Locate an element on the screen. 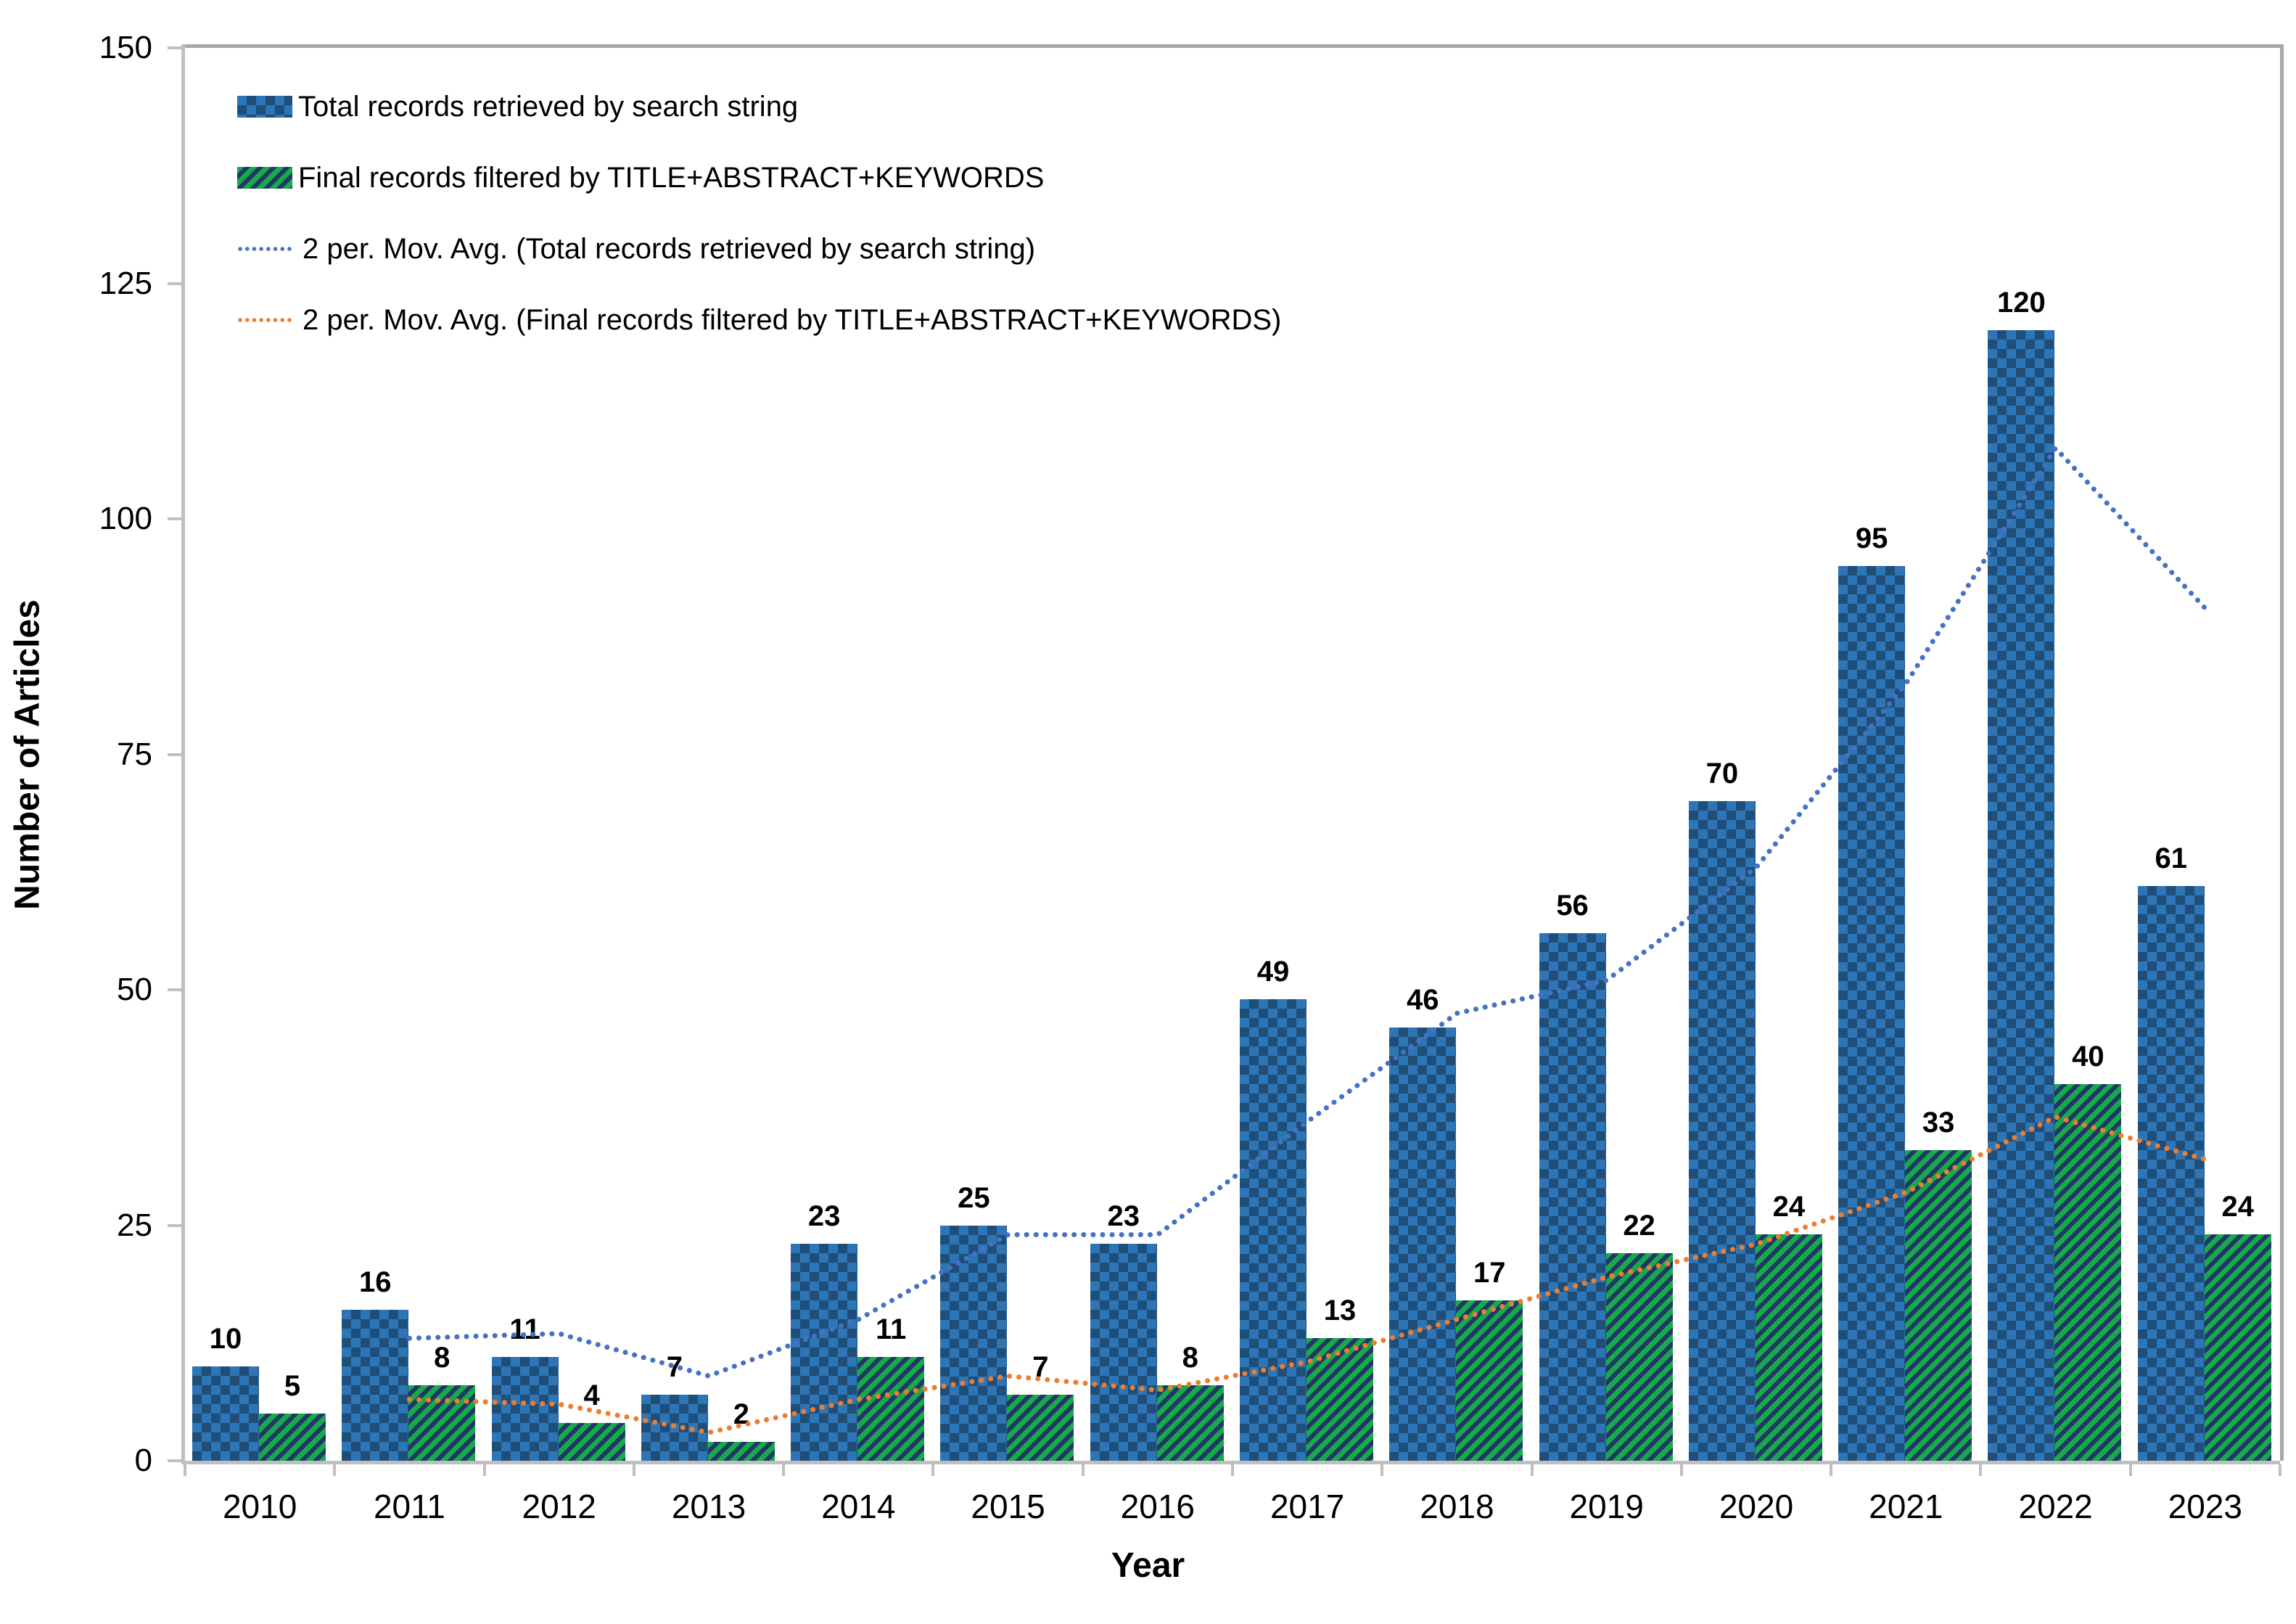 The width and height of the screenshot is (2296, 1624). x-tick-label: 2017 is located at coordinates (1307, 1507).